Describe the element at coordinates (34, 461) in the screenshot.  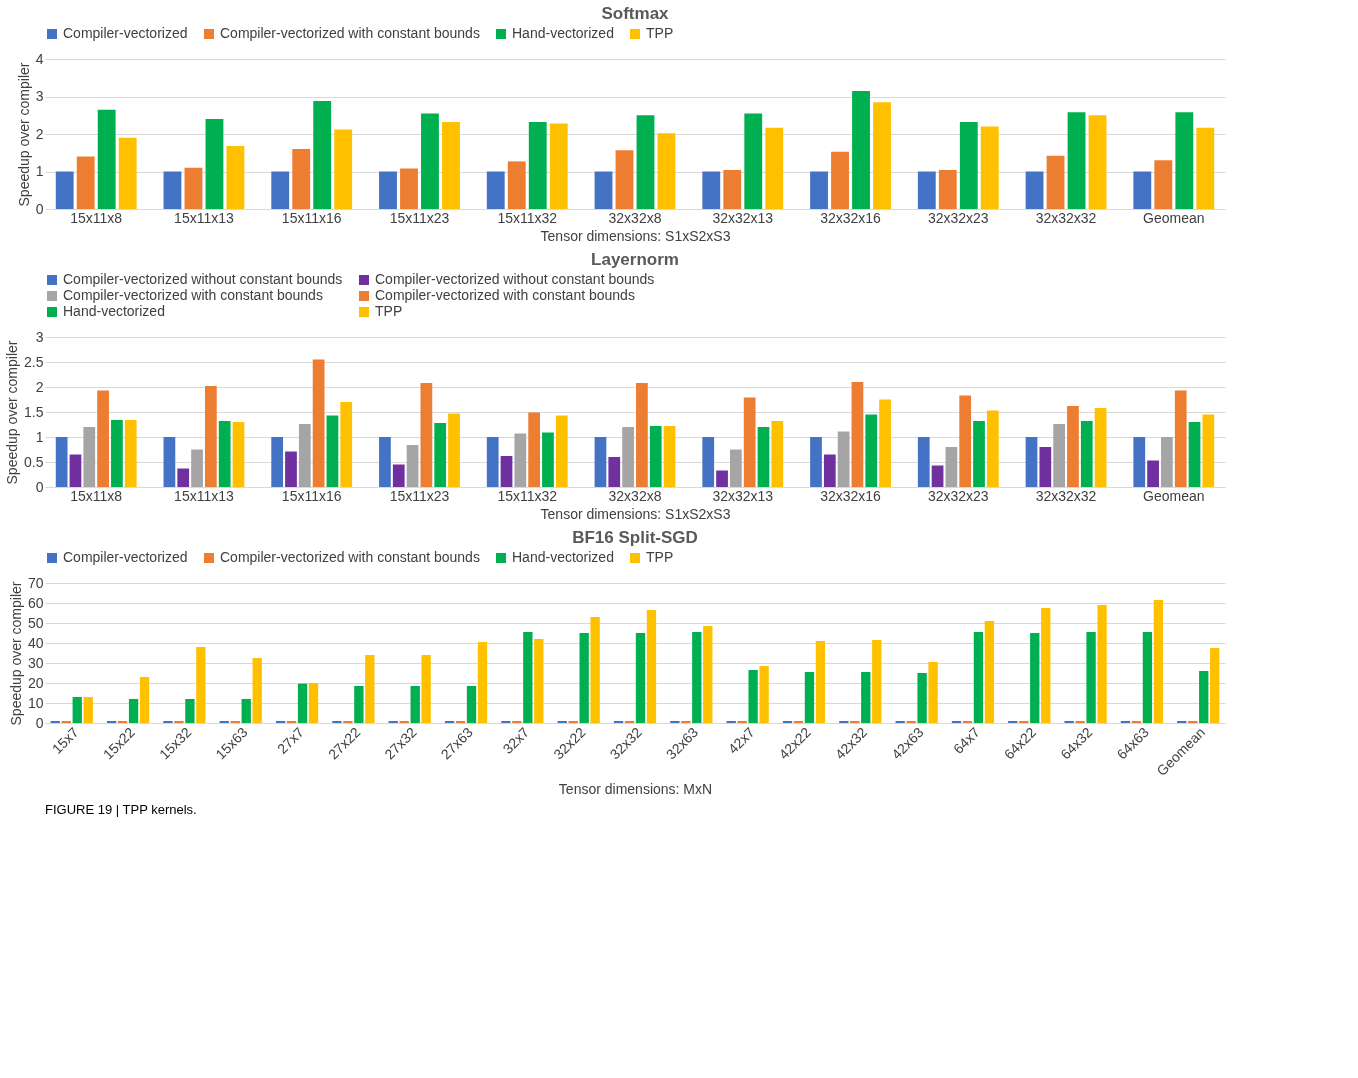
I see `y-tick-label: 0.5` at that location.